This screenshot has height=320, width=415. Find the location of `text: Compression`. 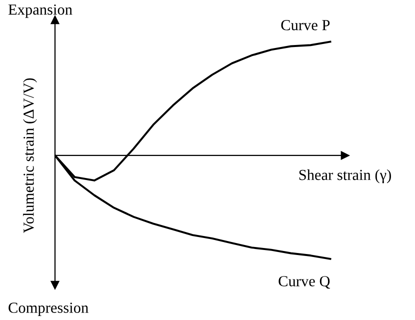

text: Compression is located at coordinates (48, 309).